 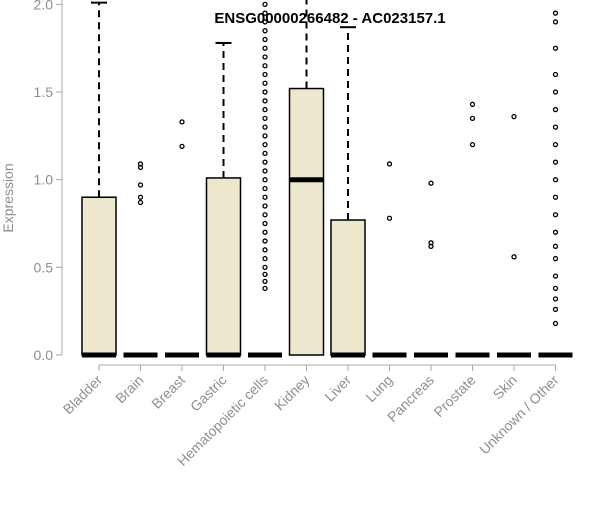 What do you see at coordinates (44, 6) in the screenshot?
I see `y-tick-label: 2.0` at bounding box center [44, 6].